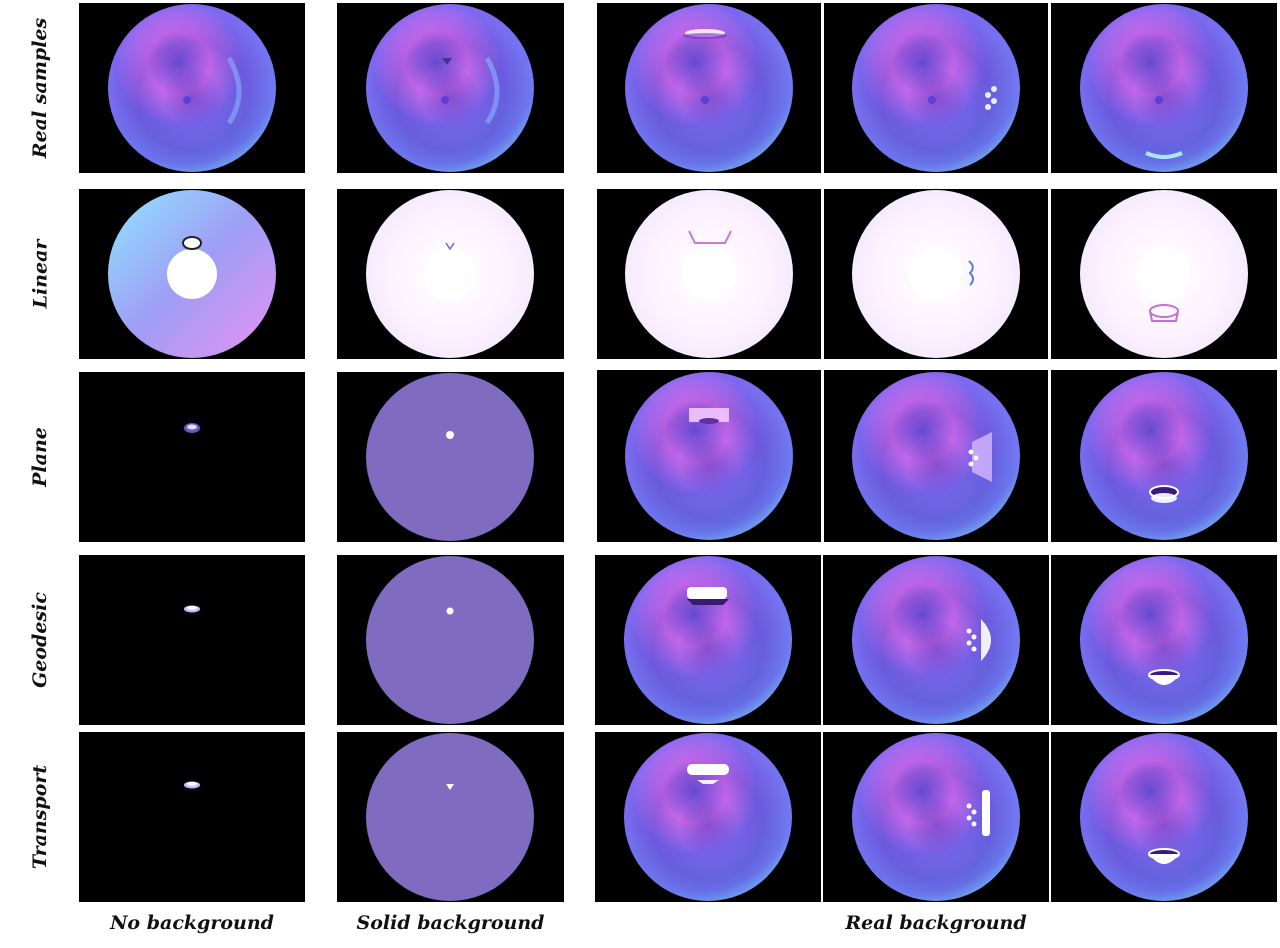 This screenshot has height=948, width=1280. Describe the element at coordinates (450, 274) in the screenshot. I see `panel-linear-solid-background` at that location.